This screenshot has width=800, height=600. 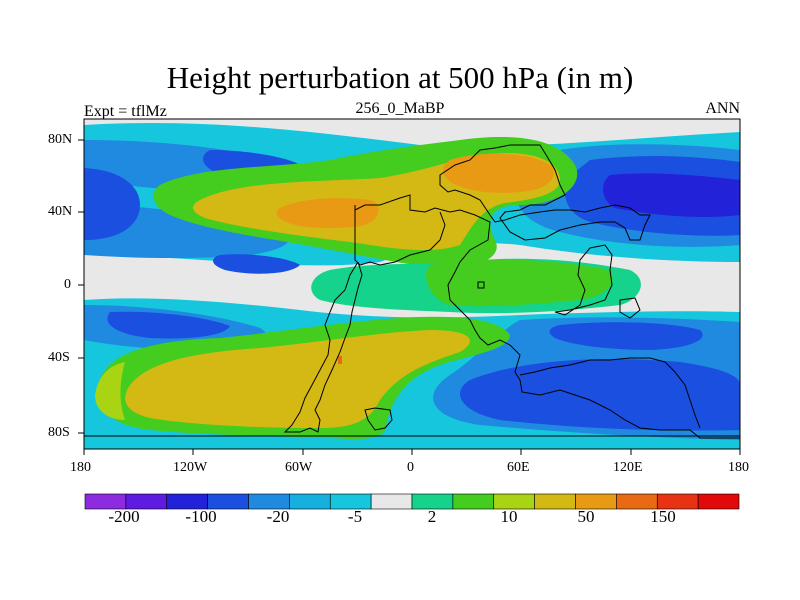 What do you see at coordinates (60, 139) in the screenshot?
I see `lat-tick-label: 80N` at bounding box center [60, 139].